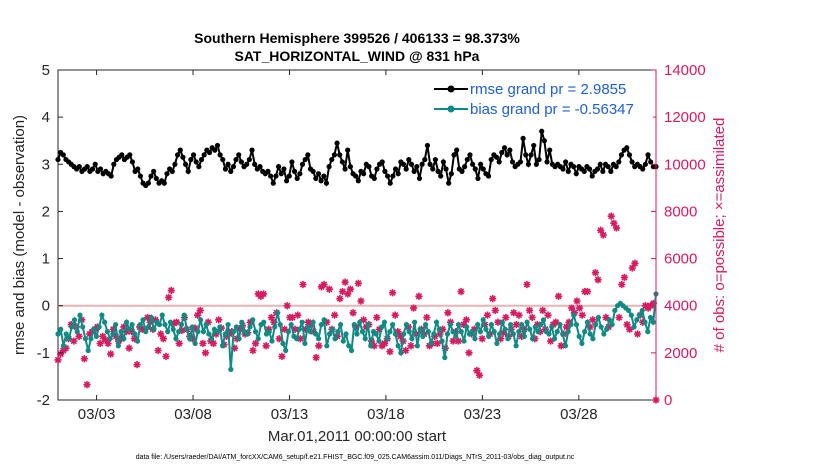  What do you see at coordinates (193, 414) in the screenshot?
I see `x-tick-label: 03/08` at bounding box center [193, 414].